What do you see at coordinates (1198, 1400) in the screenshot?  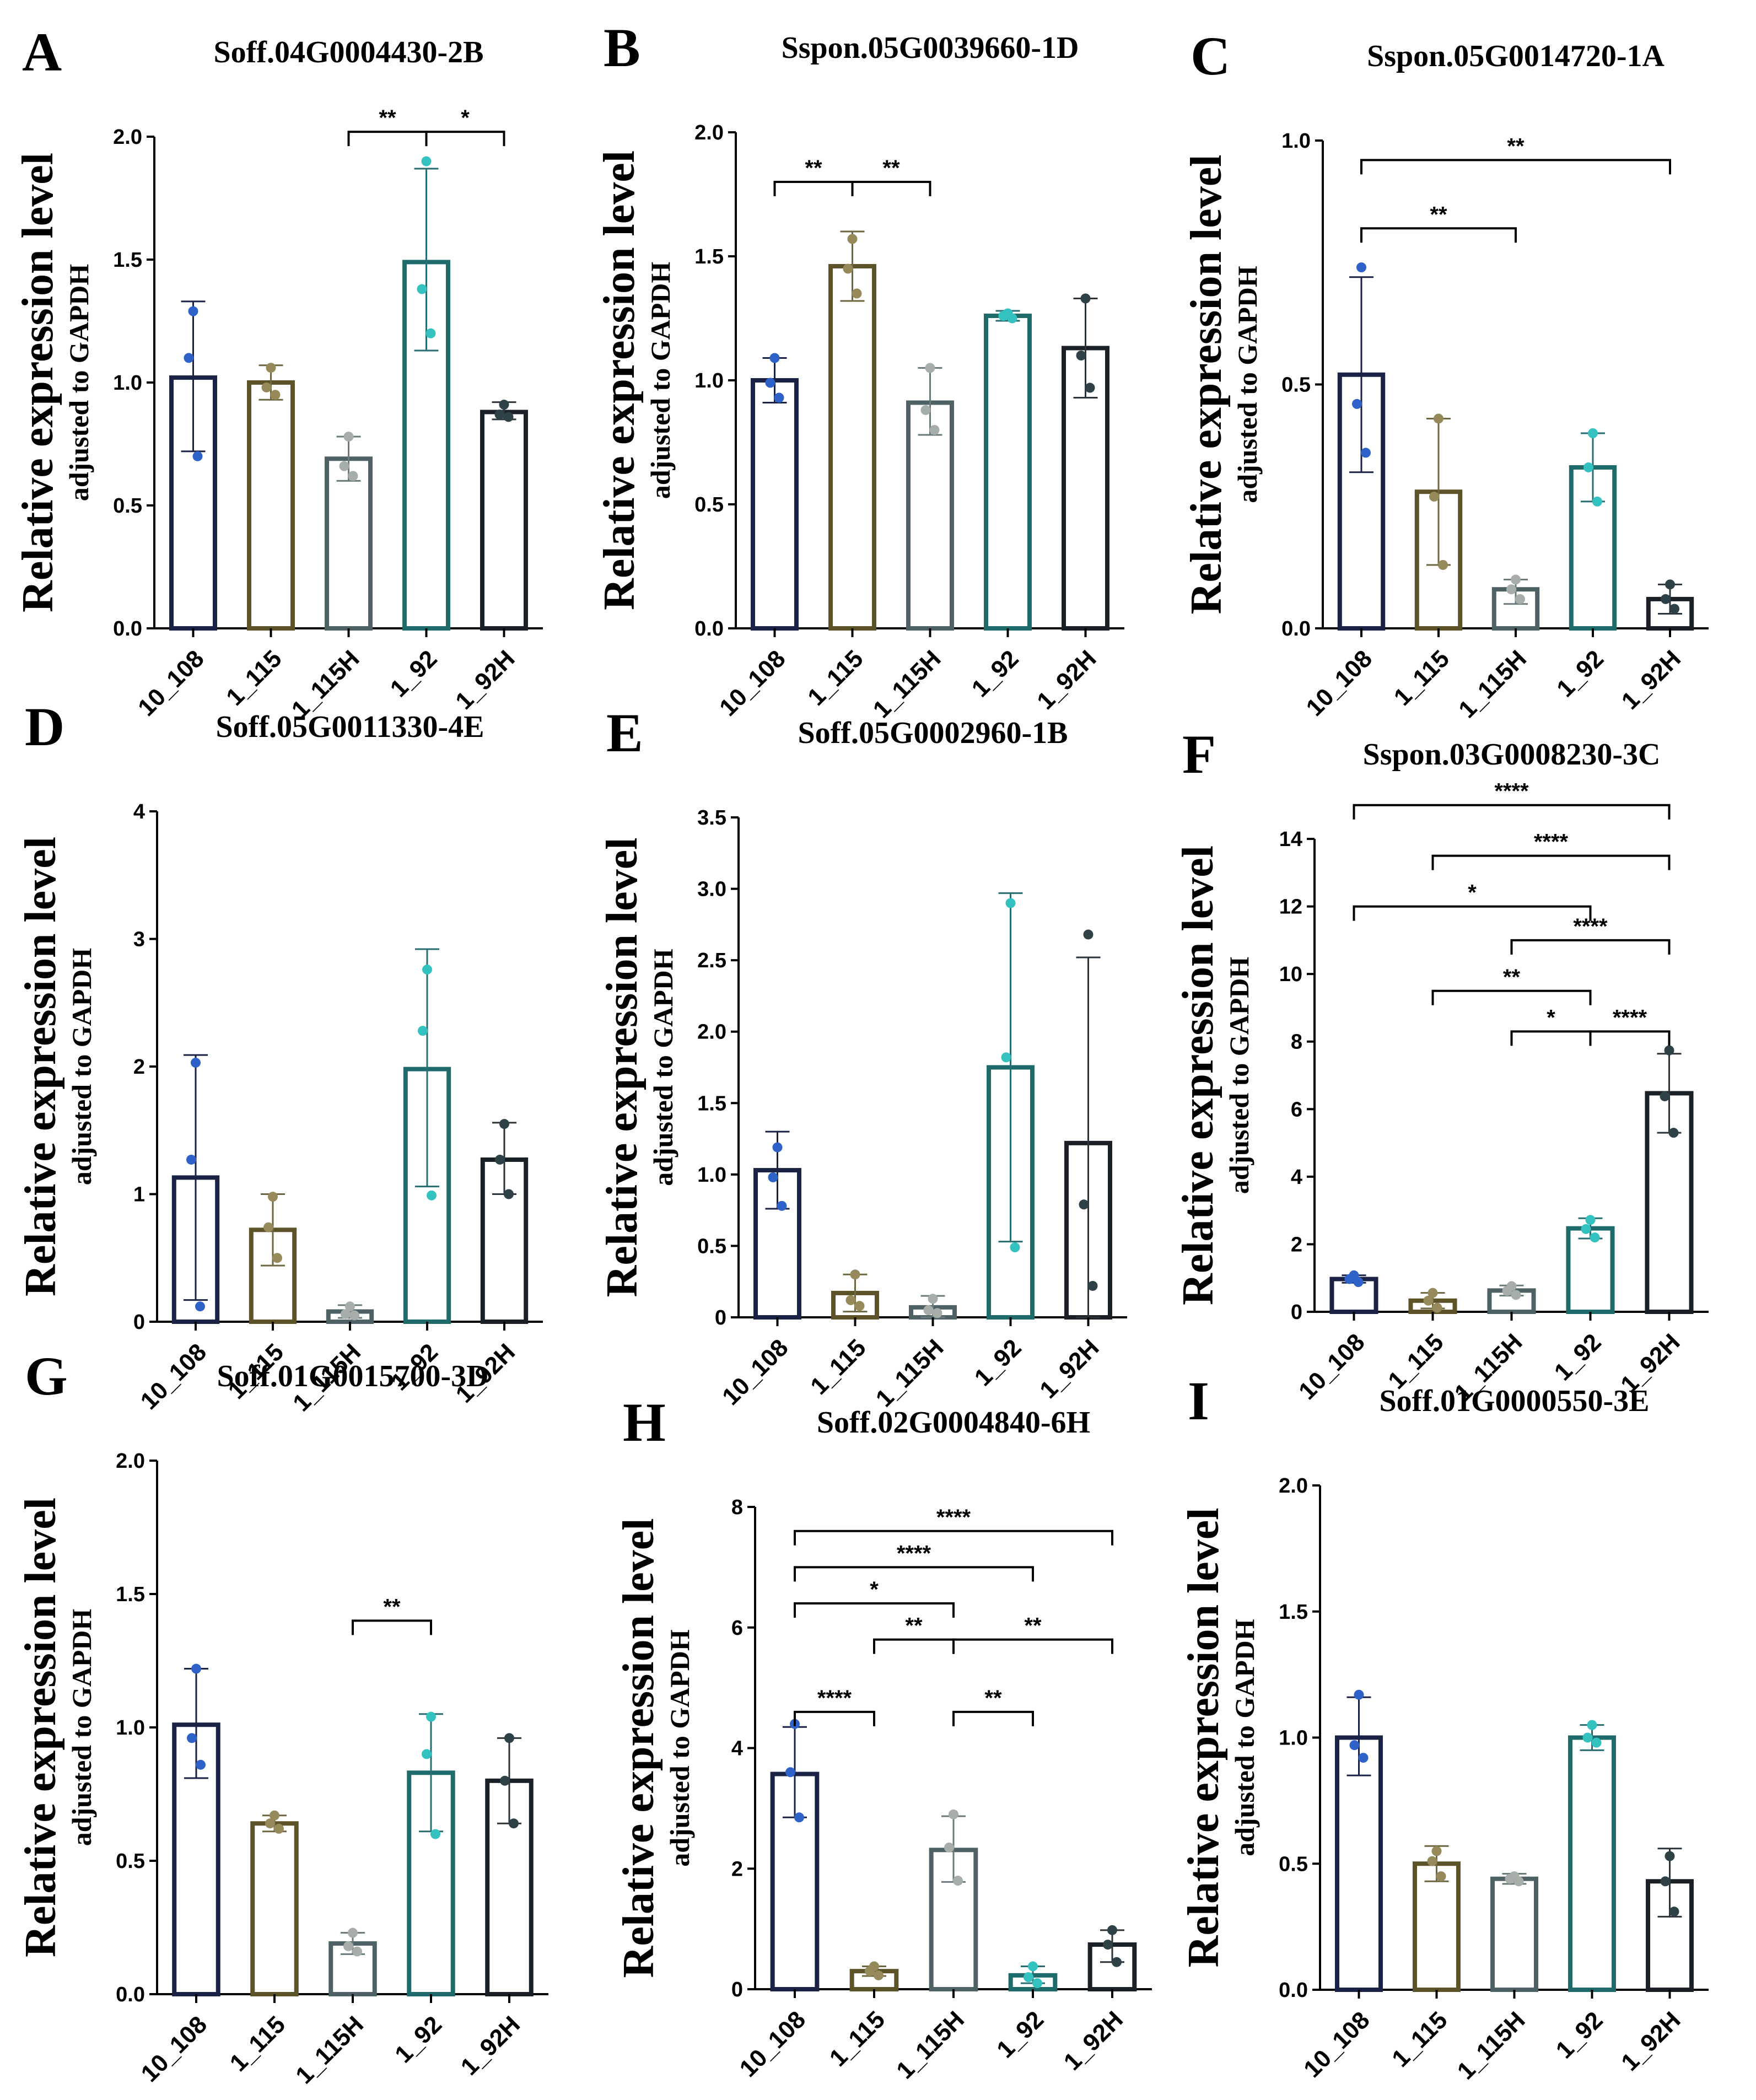 I see `panel-letter: I` at bounding box center [1198, 1400].